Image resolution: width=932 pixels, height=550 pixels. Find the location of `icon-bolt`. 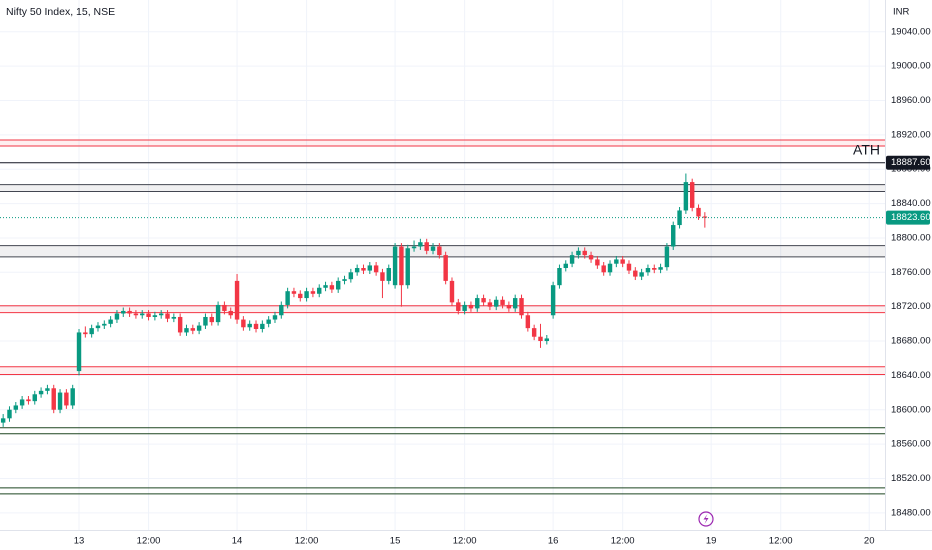

icon-bolt is located at coordinates (706, 519).